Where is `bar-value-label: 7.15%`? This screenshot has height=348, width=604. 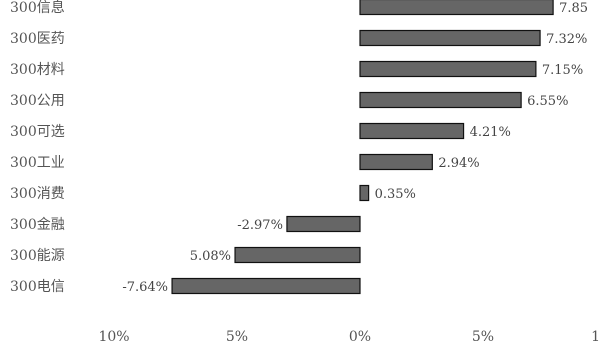 bar-value-label: 7.15% is located at coordinates (562, 70).